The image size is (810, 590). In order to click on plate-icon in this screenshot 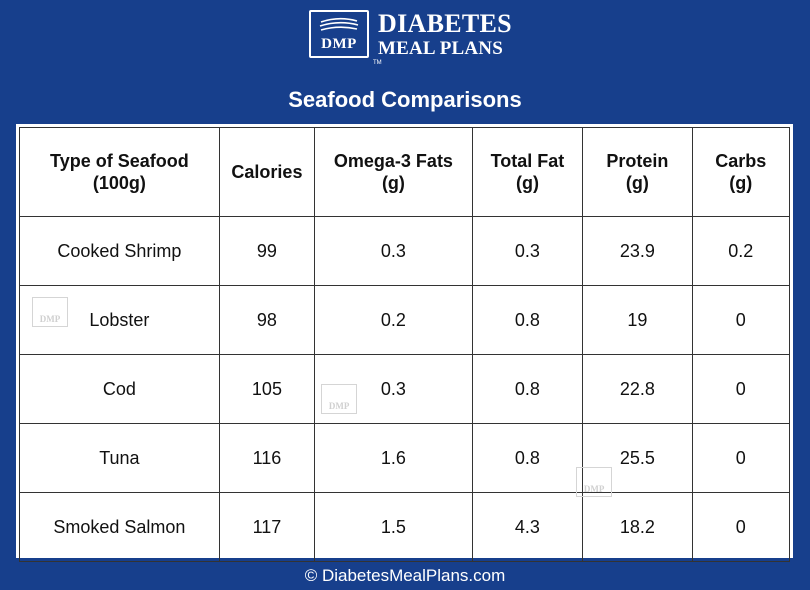, I will do `click(339, 24)`.